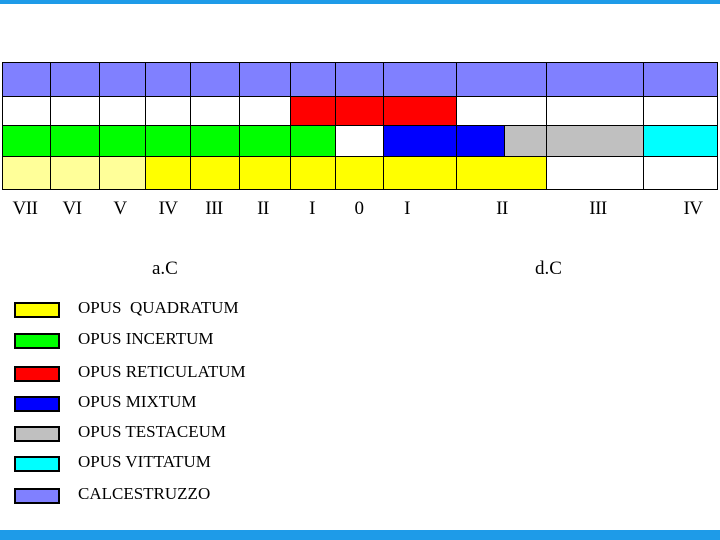  I want to click on timeline-cell-calcestruzzo-iii-ad, so click(595, 79).